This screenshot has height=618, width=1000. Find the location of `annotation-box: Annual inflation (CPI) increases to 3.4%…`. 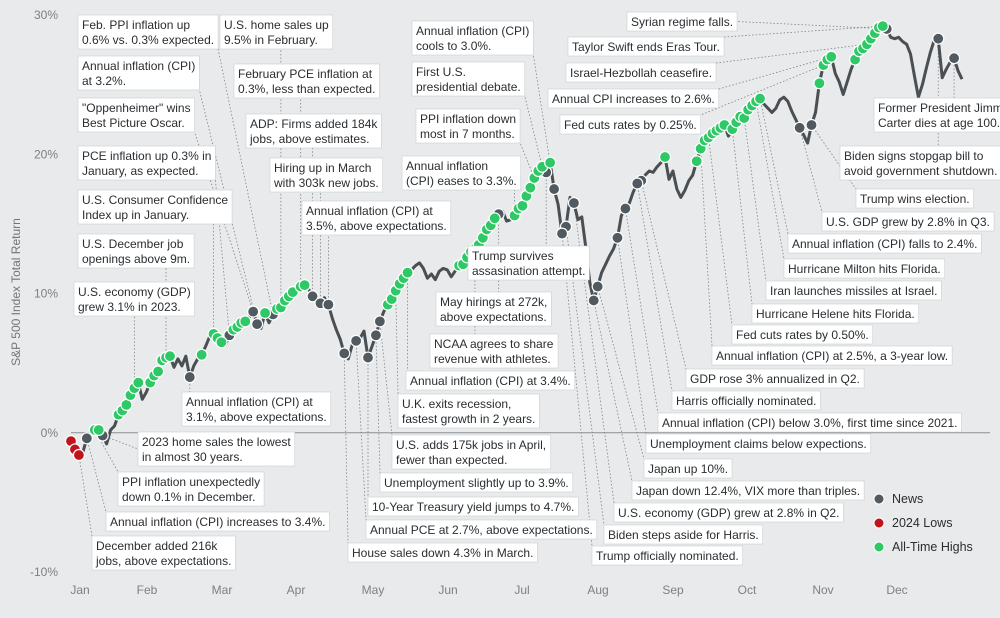

annotation-box: Annual inflation (CPI) increases to 3.4%… is located at coordinates (217, 521).